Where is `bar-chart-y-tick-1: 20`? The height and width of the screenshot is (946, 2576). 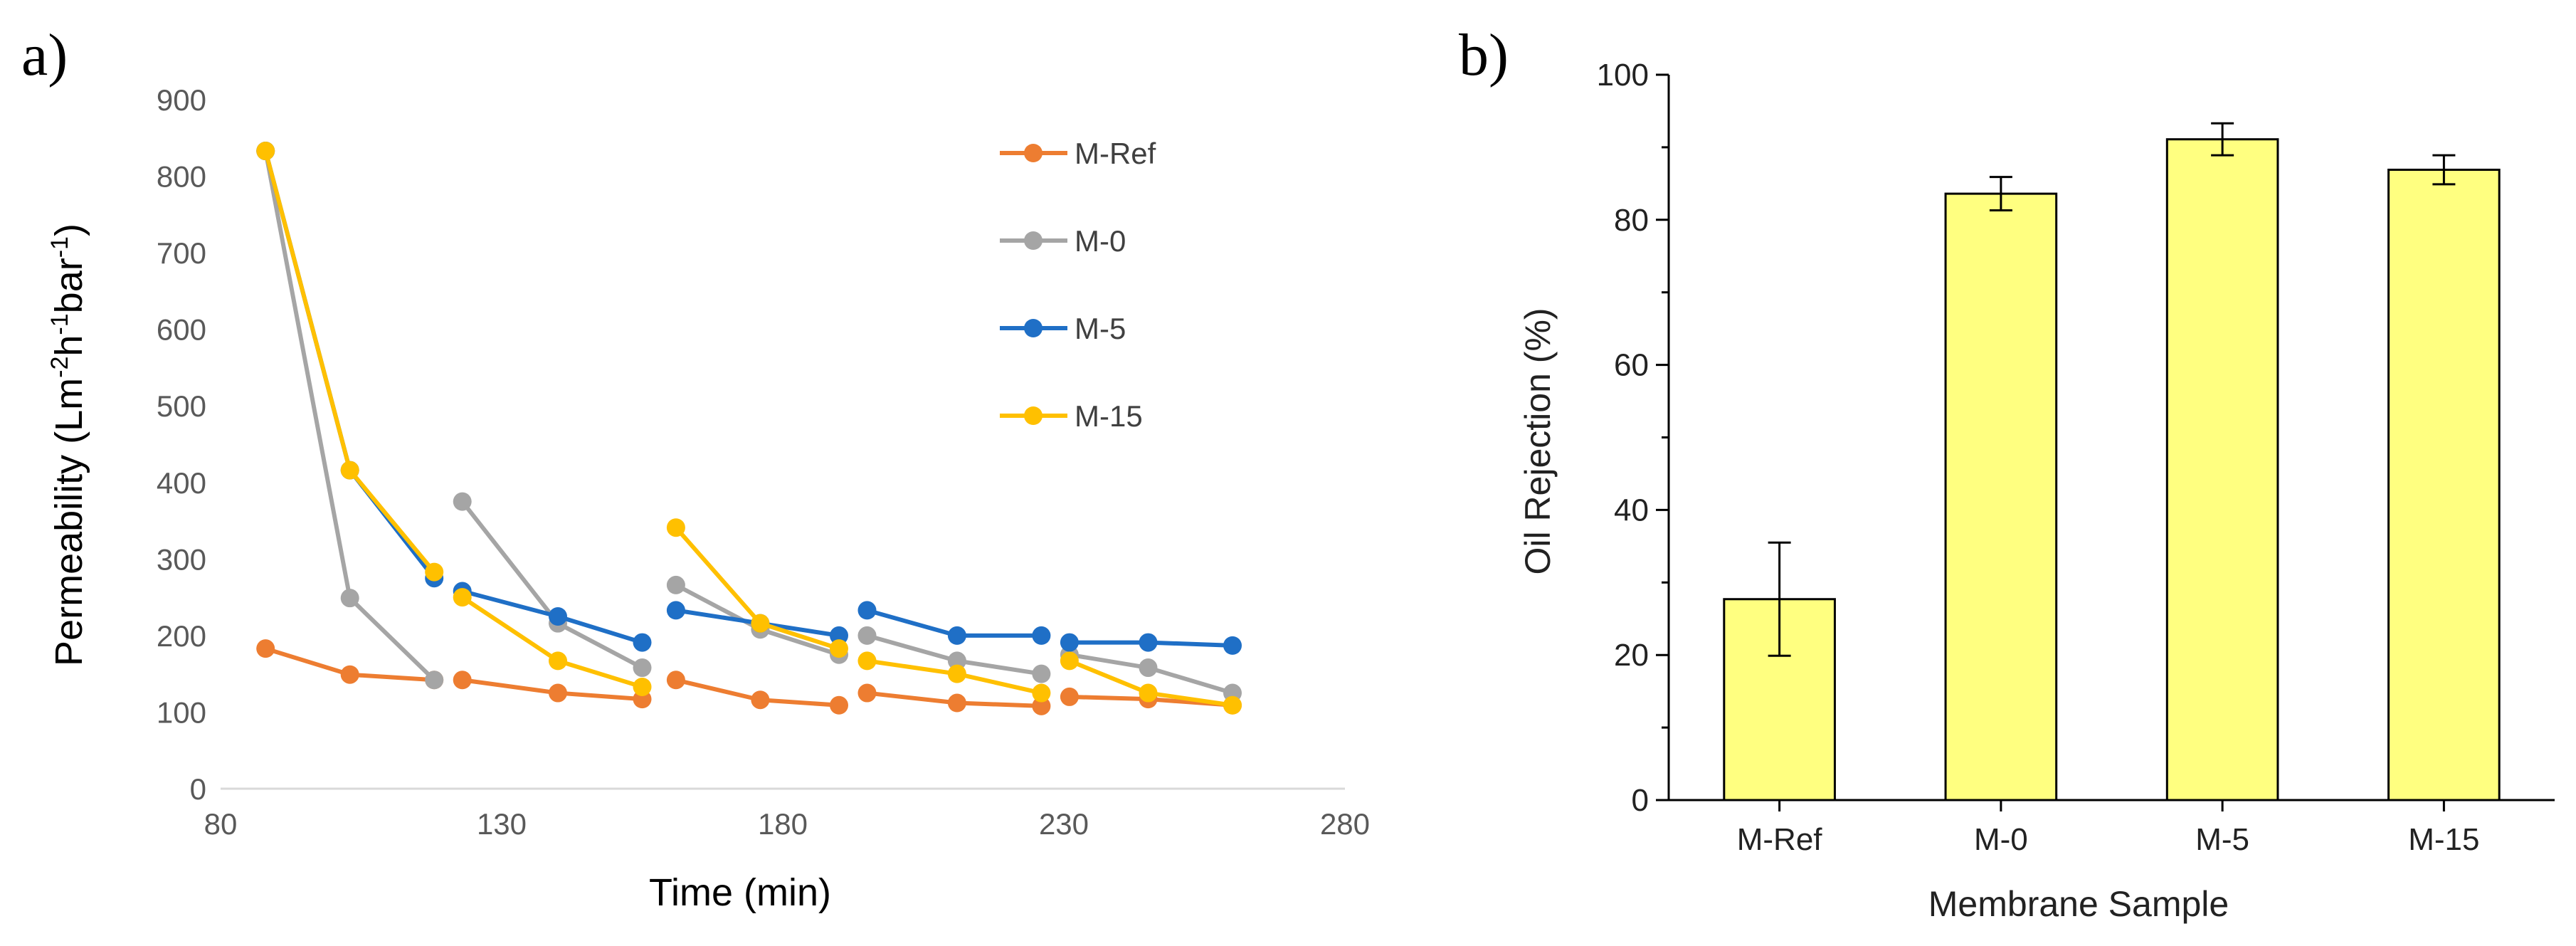
bar-chart-y-tick-1: 20 is located at coordinates (1632, 655).